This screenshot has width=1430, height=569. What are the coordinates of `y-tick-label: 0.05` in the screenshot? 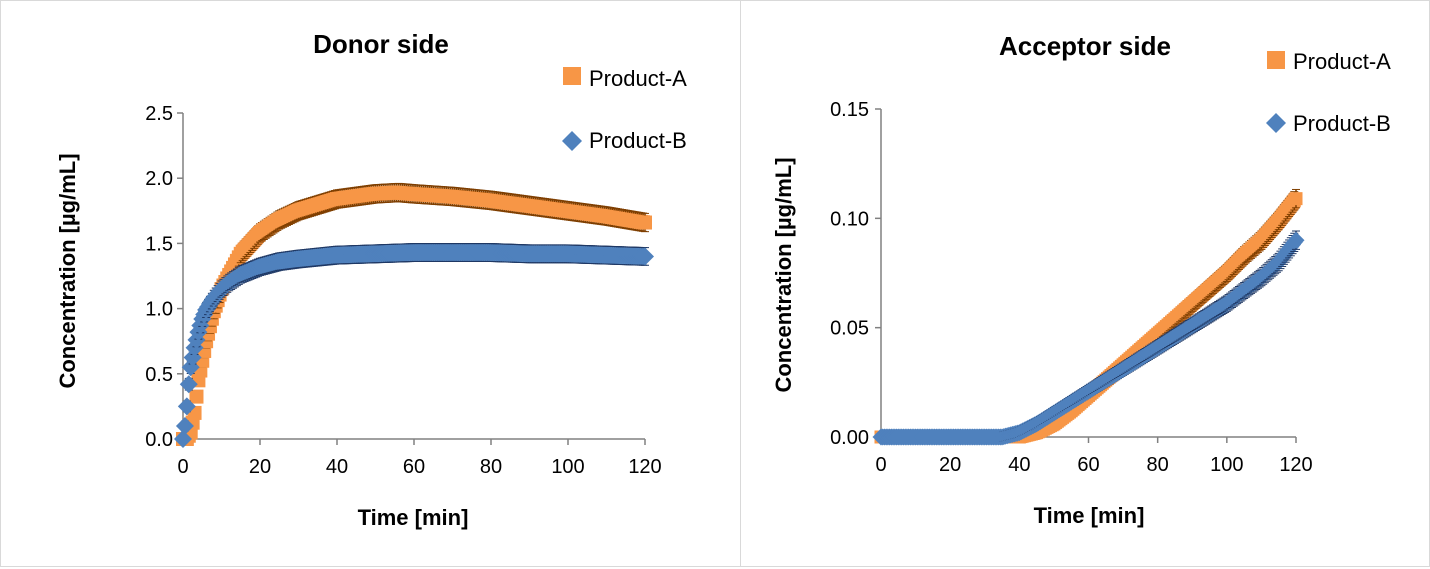 It's located at (849, 329).